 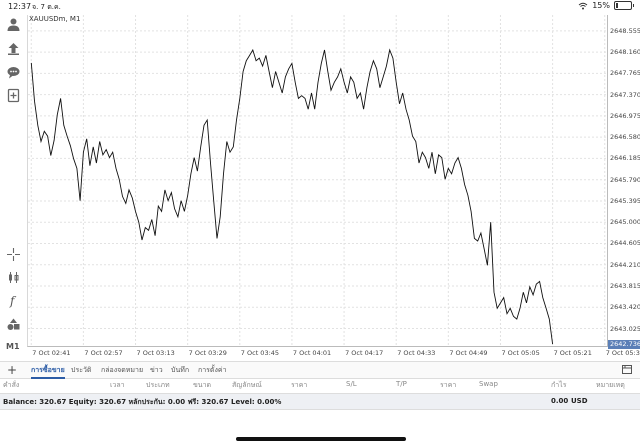 What do you see at coordinates (312, 353) in the screenshot?
I see `time-tick-label: 7 Oct 04:01` at bounding box center [312, 353].